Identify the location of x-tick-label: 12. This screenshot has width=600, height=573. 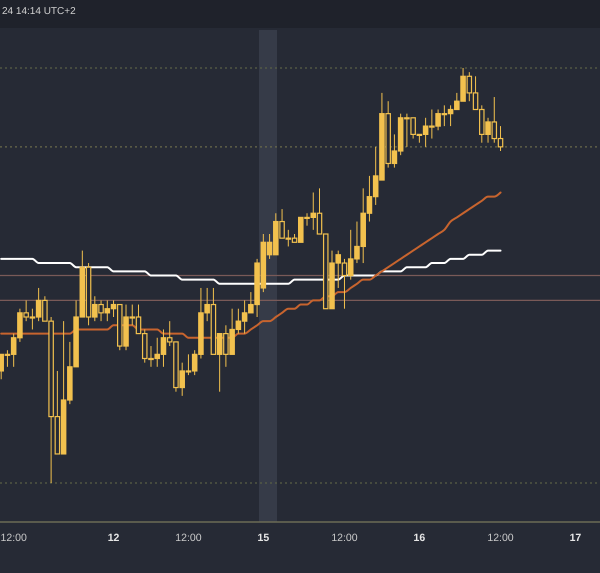
(114, 538).